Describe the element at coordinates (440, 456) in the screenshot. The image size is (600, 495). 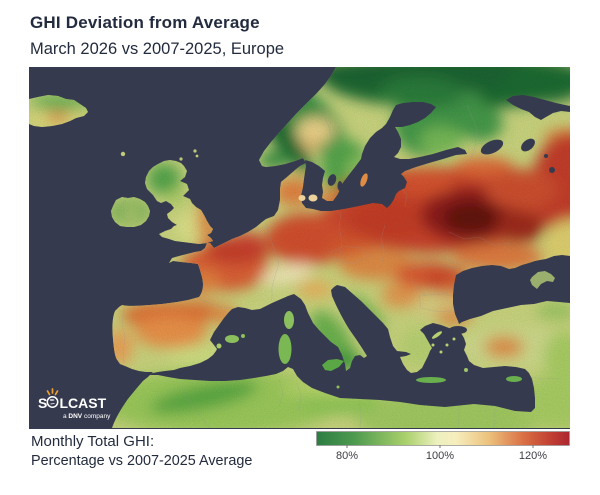
I see `svg-text: 100%` at that location.